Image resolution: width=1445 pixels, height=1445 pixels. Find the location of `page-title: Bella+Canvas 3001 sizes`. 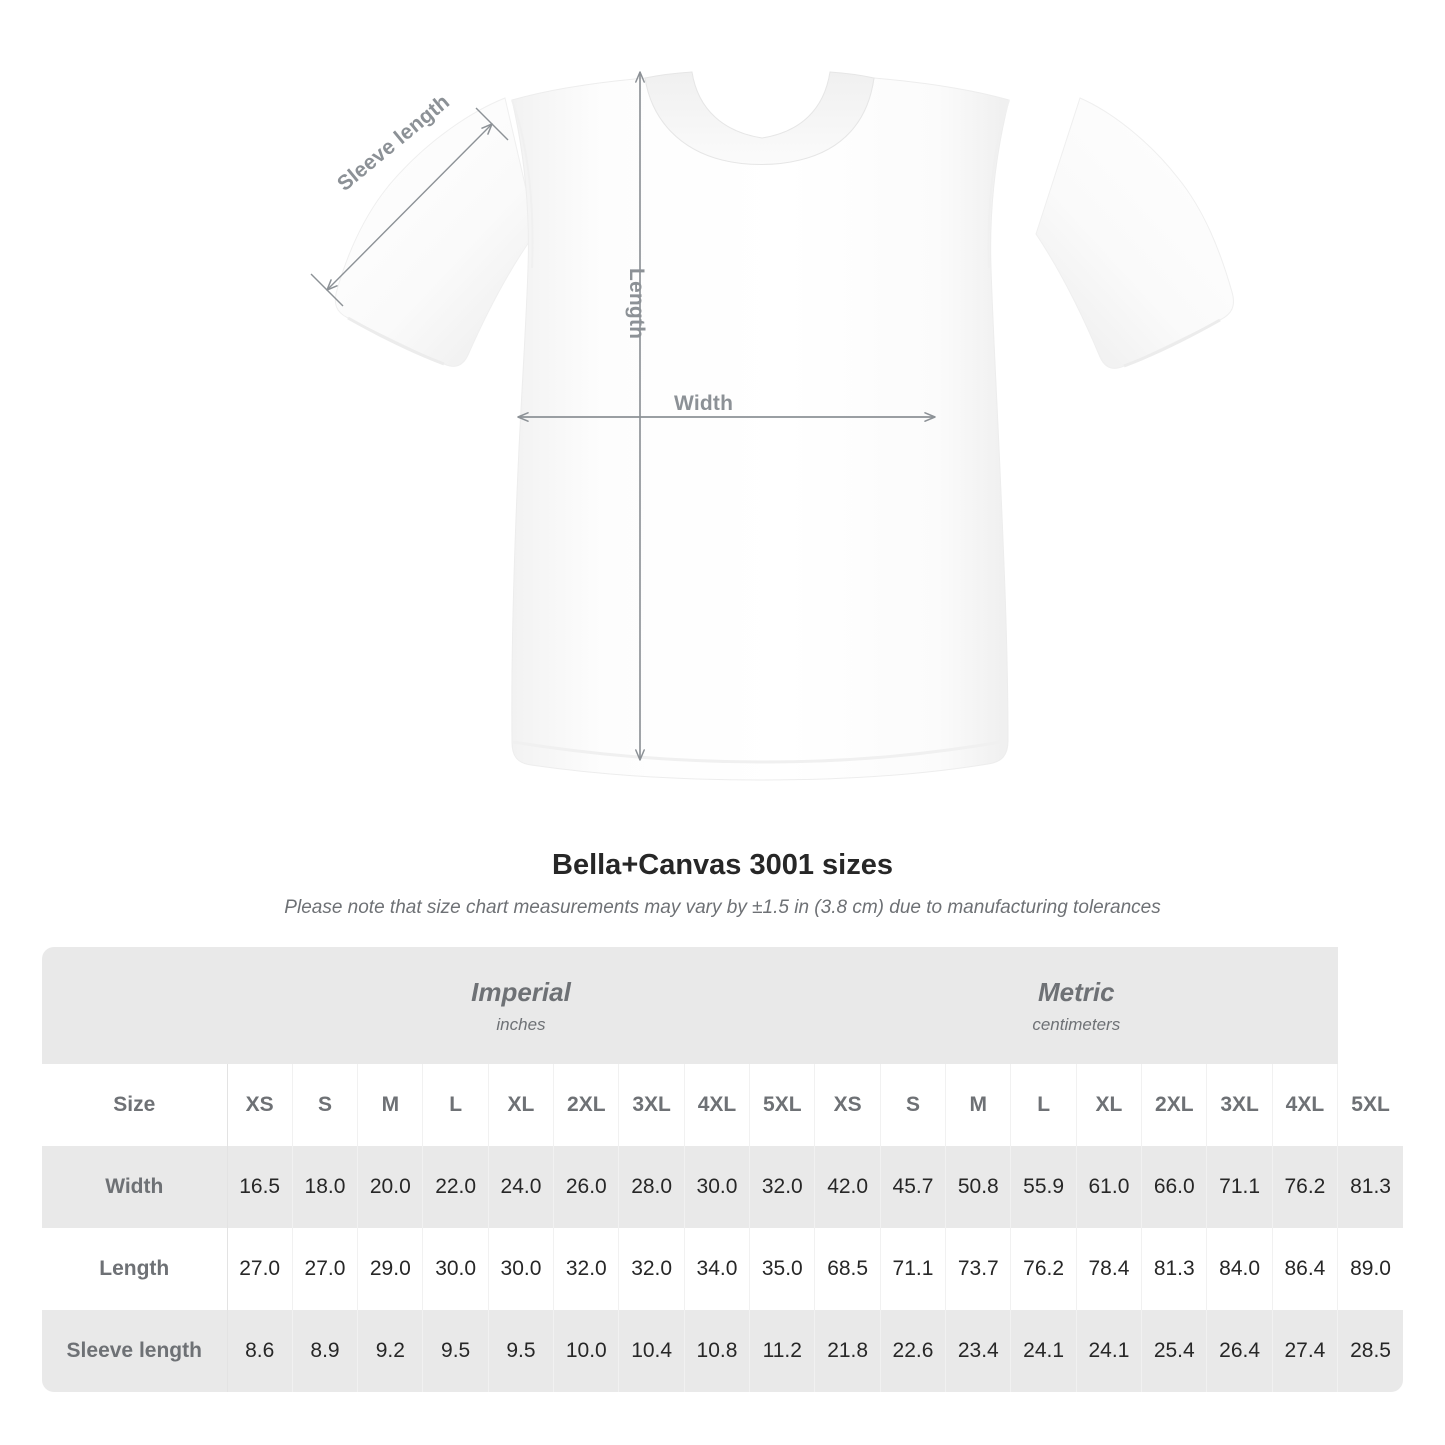

page-title: Bella+Canvas 3001 sizes is located at coordinates (722, 865).